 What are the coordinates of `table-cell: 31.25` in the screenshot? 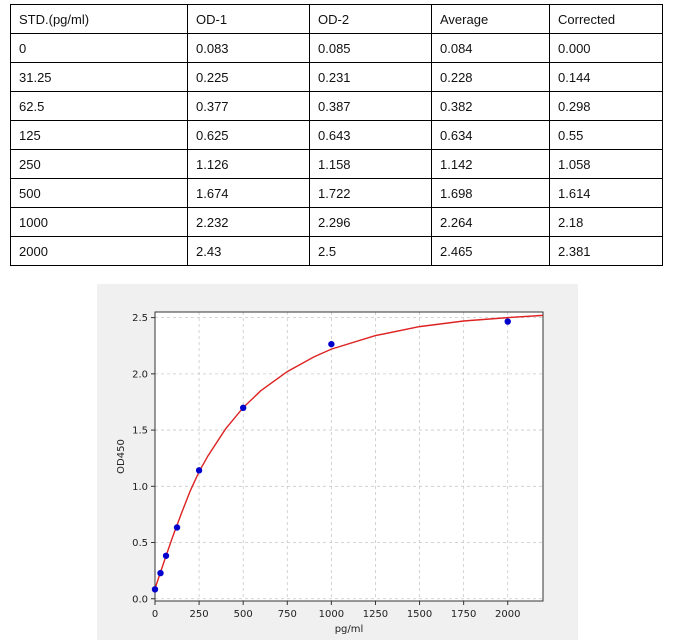 It's located at (99, 77).